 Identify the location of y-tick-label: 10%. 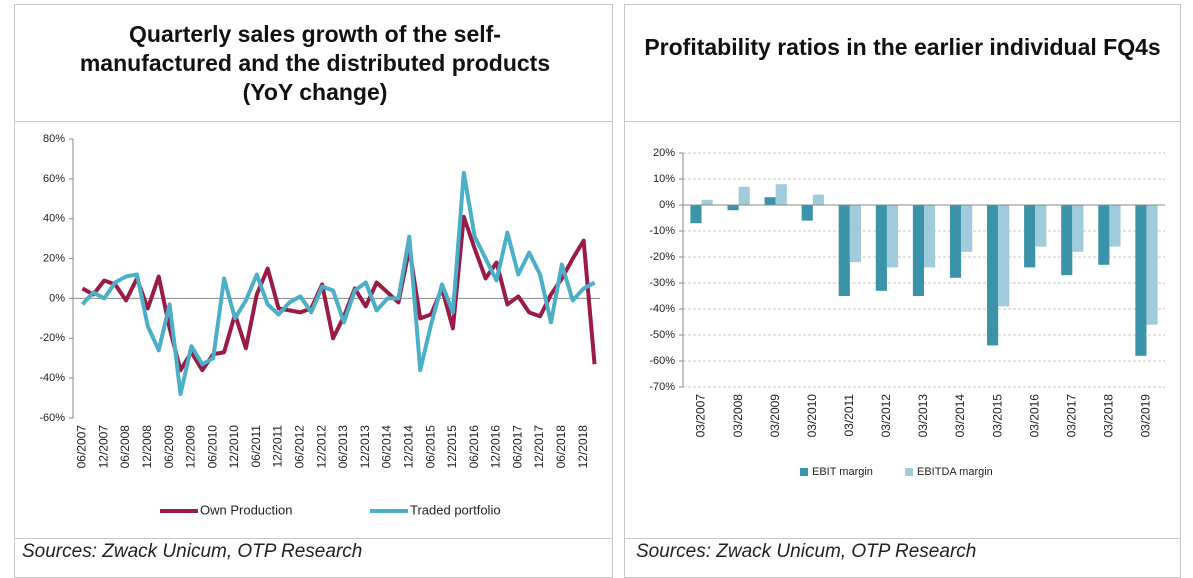
(664, 179).